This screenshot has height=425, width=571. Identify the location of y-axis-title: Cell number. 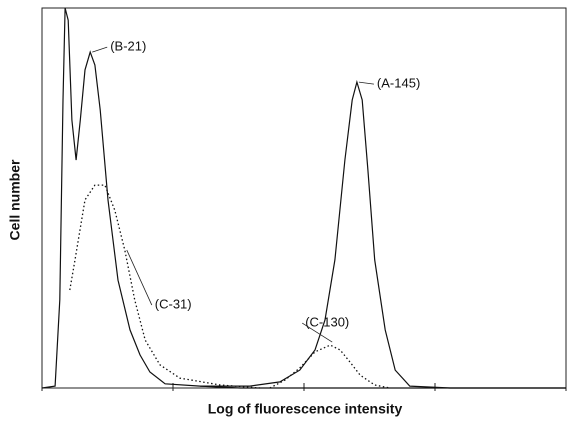
(15, 199).